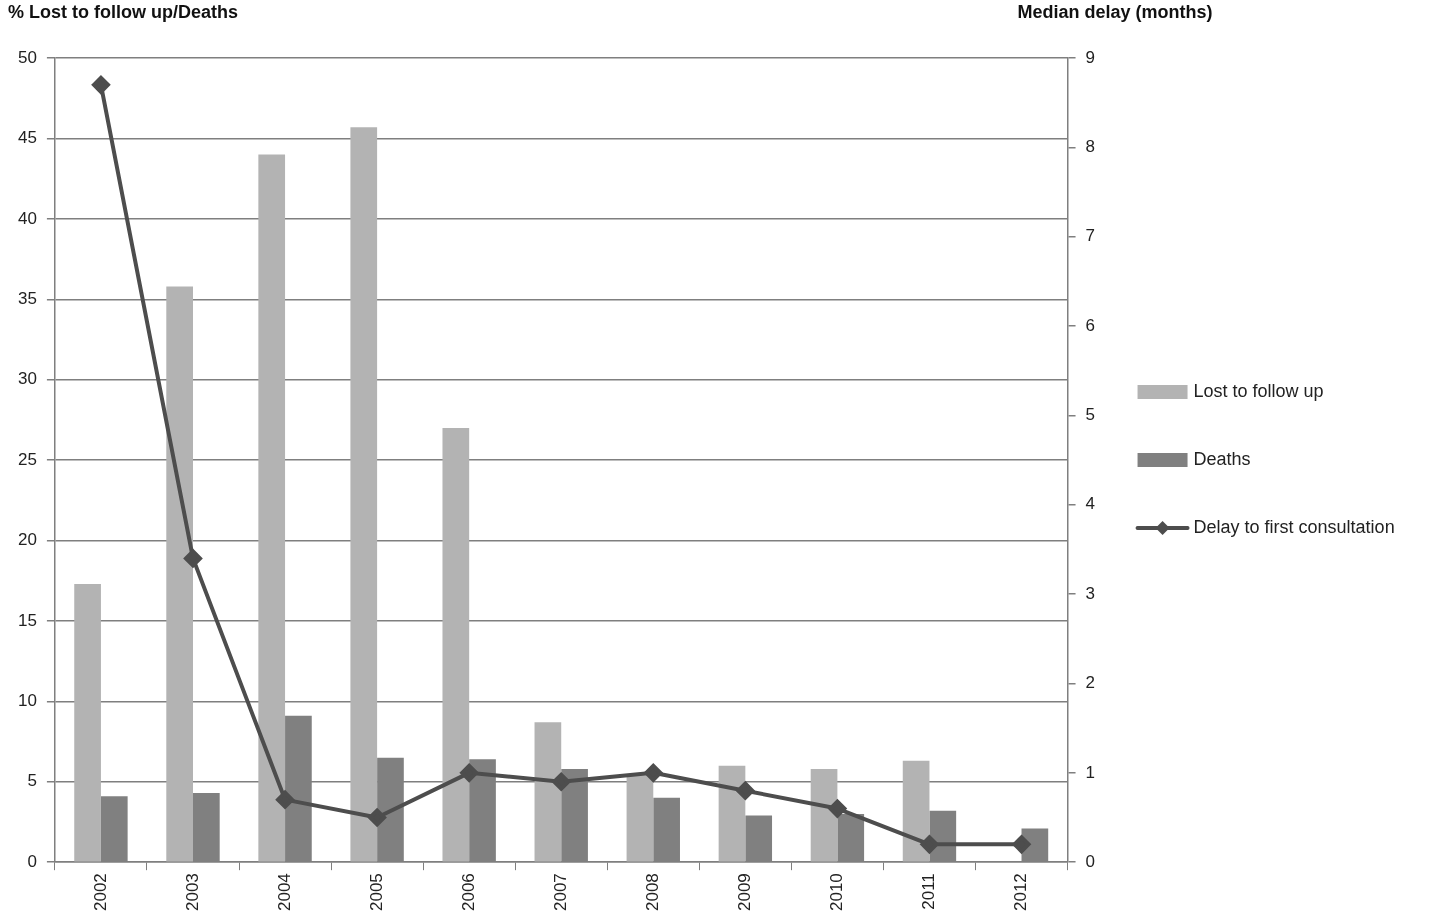  What do you see at coordinates (284, 892) in the screenshot?
I see `x-tick-label: 2004` at bounding box center [284, 892].